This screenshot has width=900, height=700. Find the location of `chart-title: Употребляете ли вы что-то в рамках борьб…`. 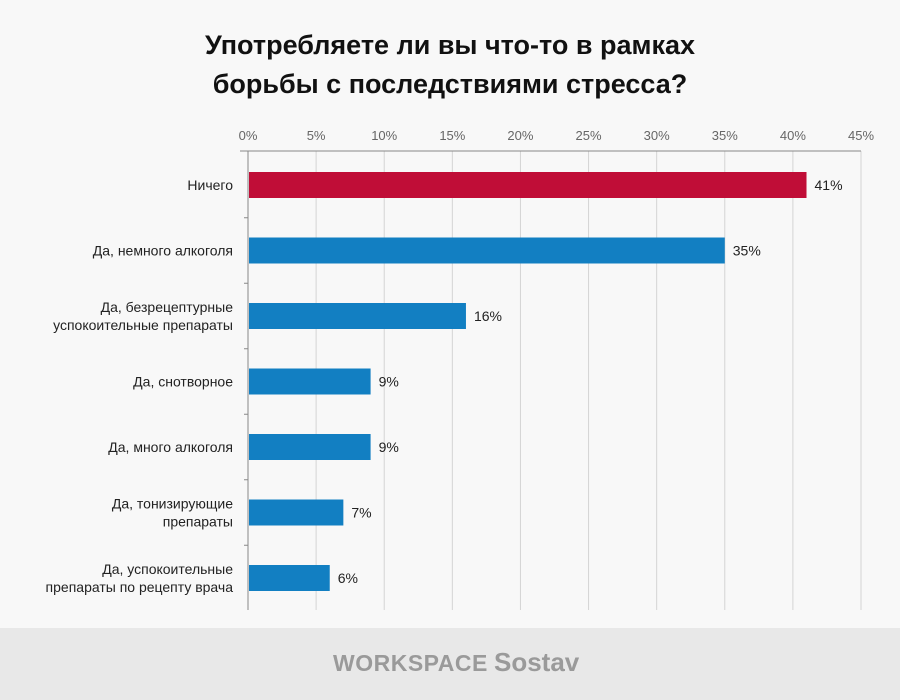

chart-title: Употребляете ли вы что-то в рамках борьб… is located at coordinates (450, 65).